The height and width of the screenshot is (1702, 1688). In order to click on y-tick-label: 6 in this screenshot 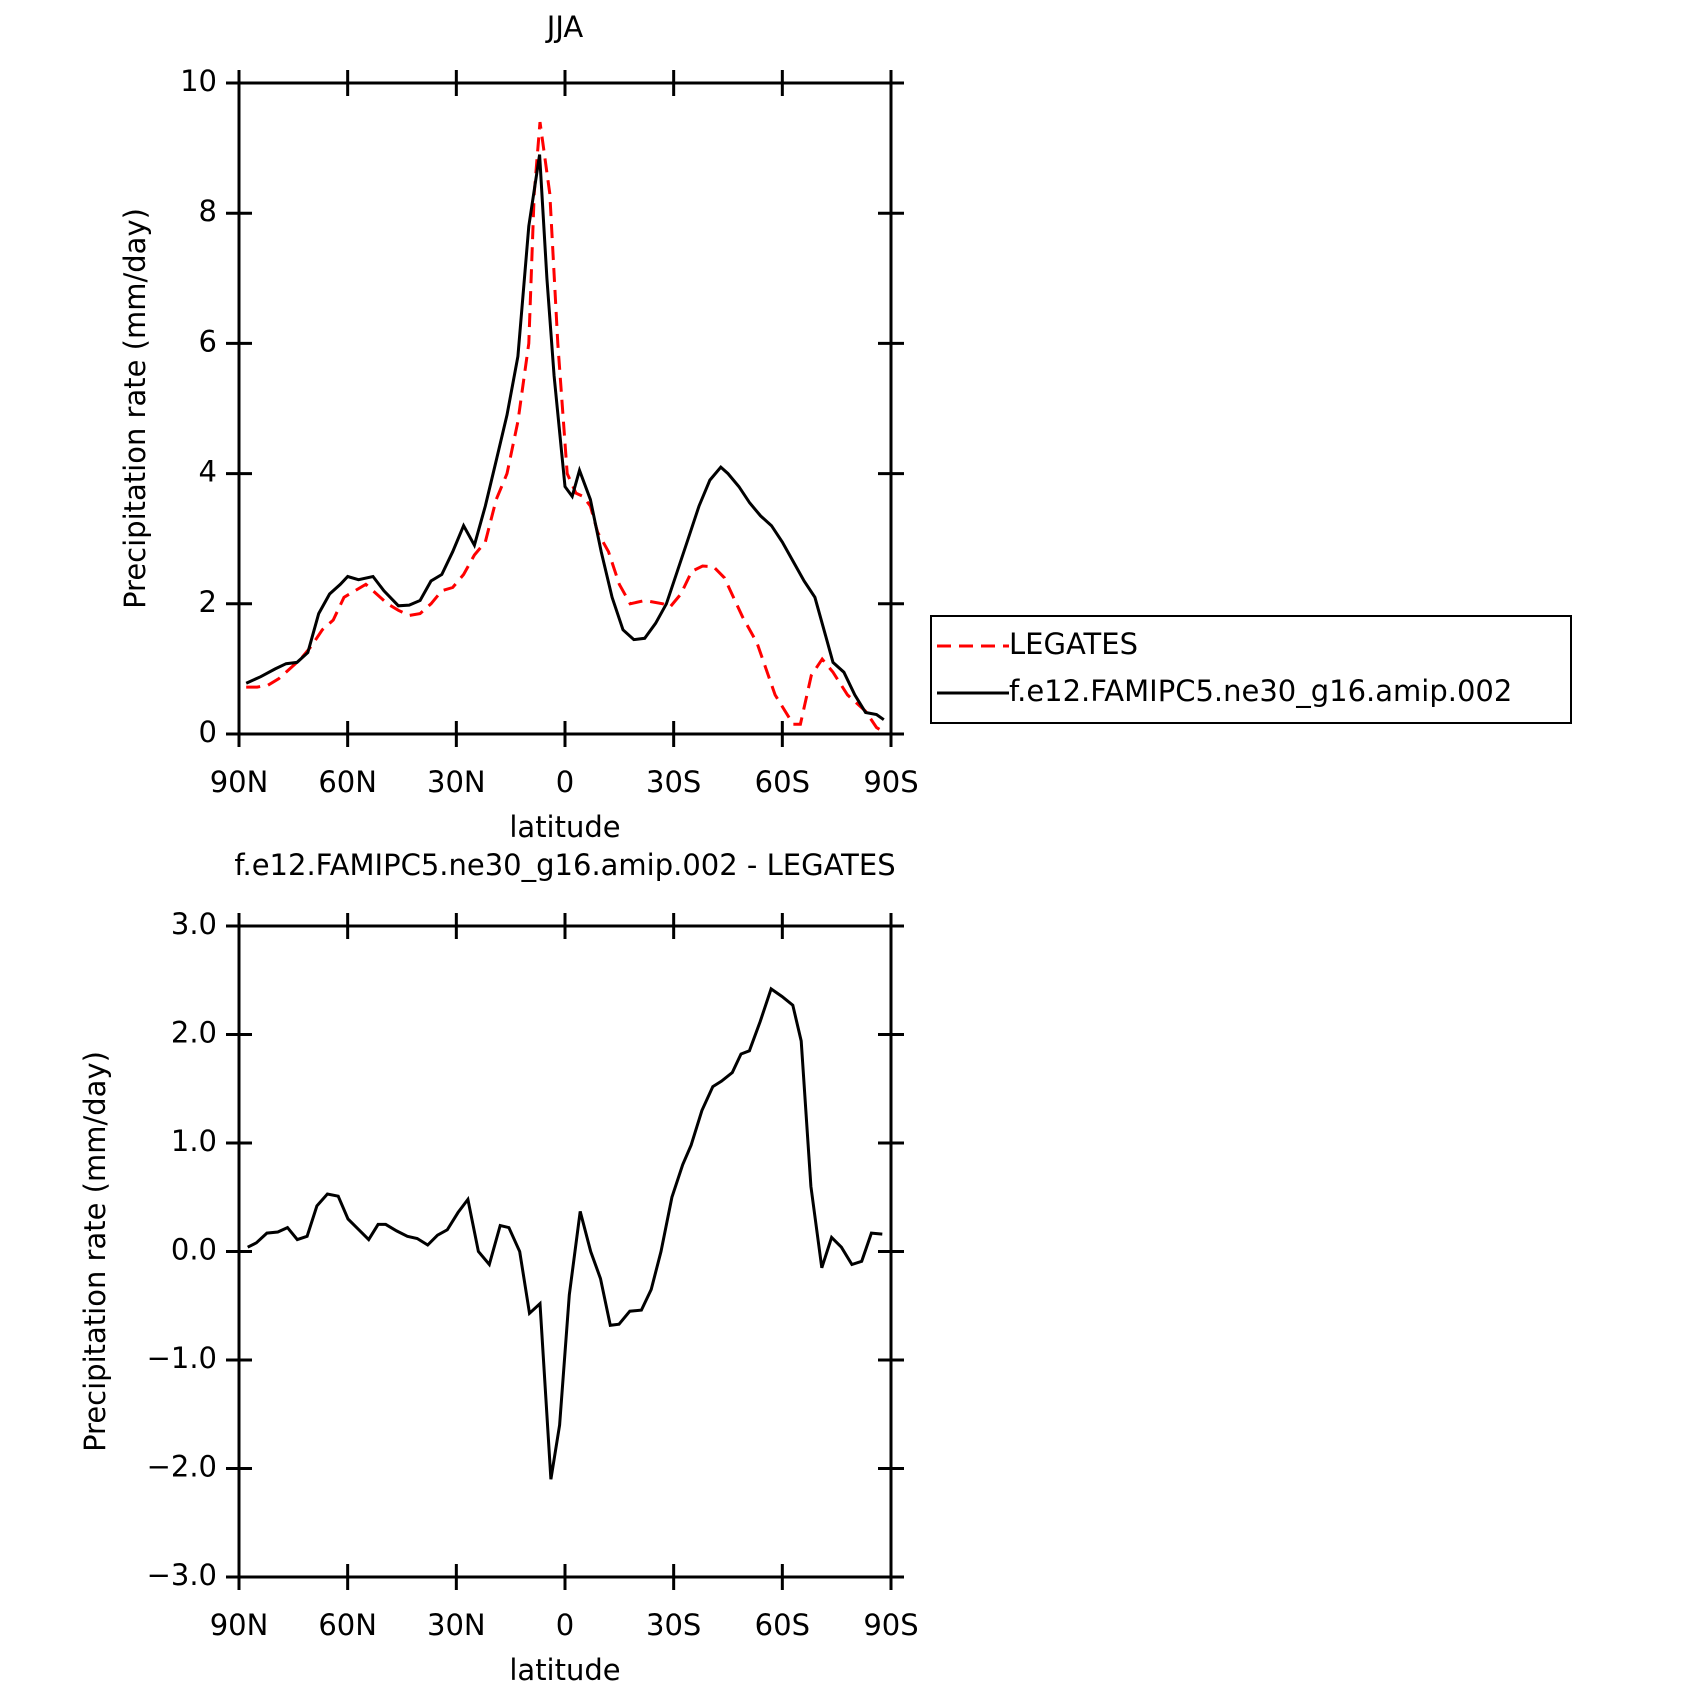, I will do `click(208, 341)`.